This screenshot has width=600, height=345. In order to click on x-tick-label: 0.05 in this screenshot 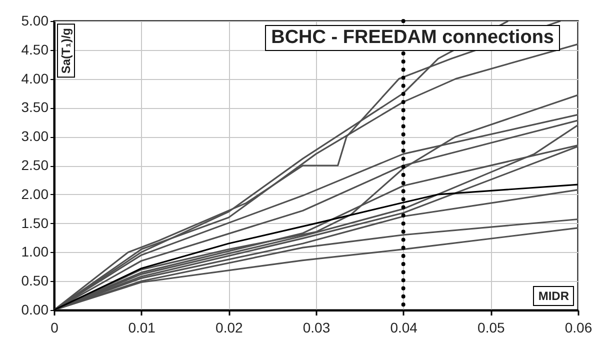, I will do `click(492, 328)`.